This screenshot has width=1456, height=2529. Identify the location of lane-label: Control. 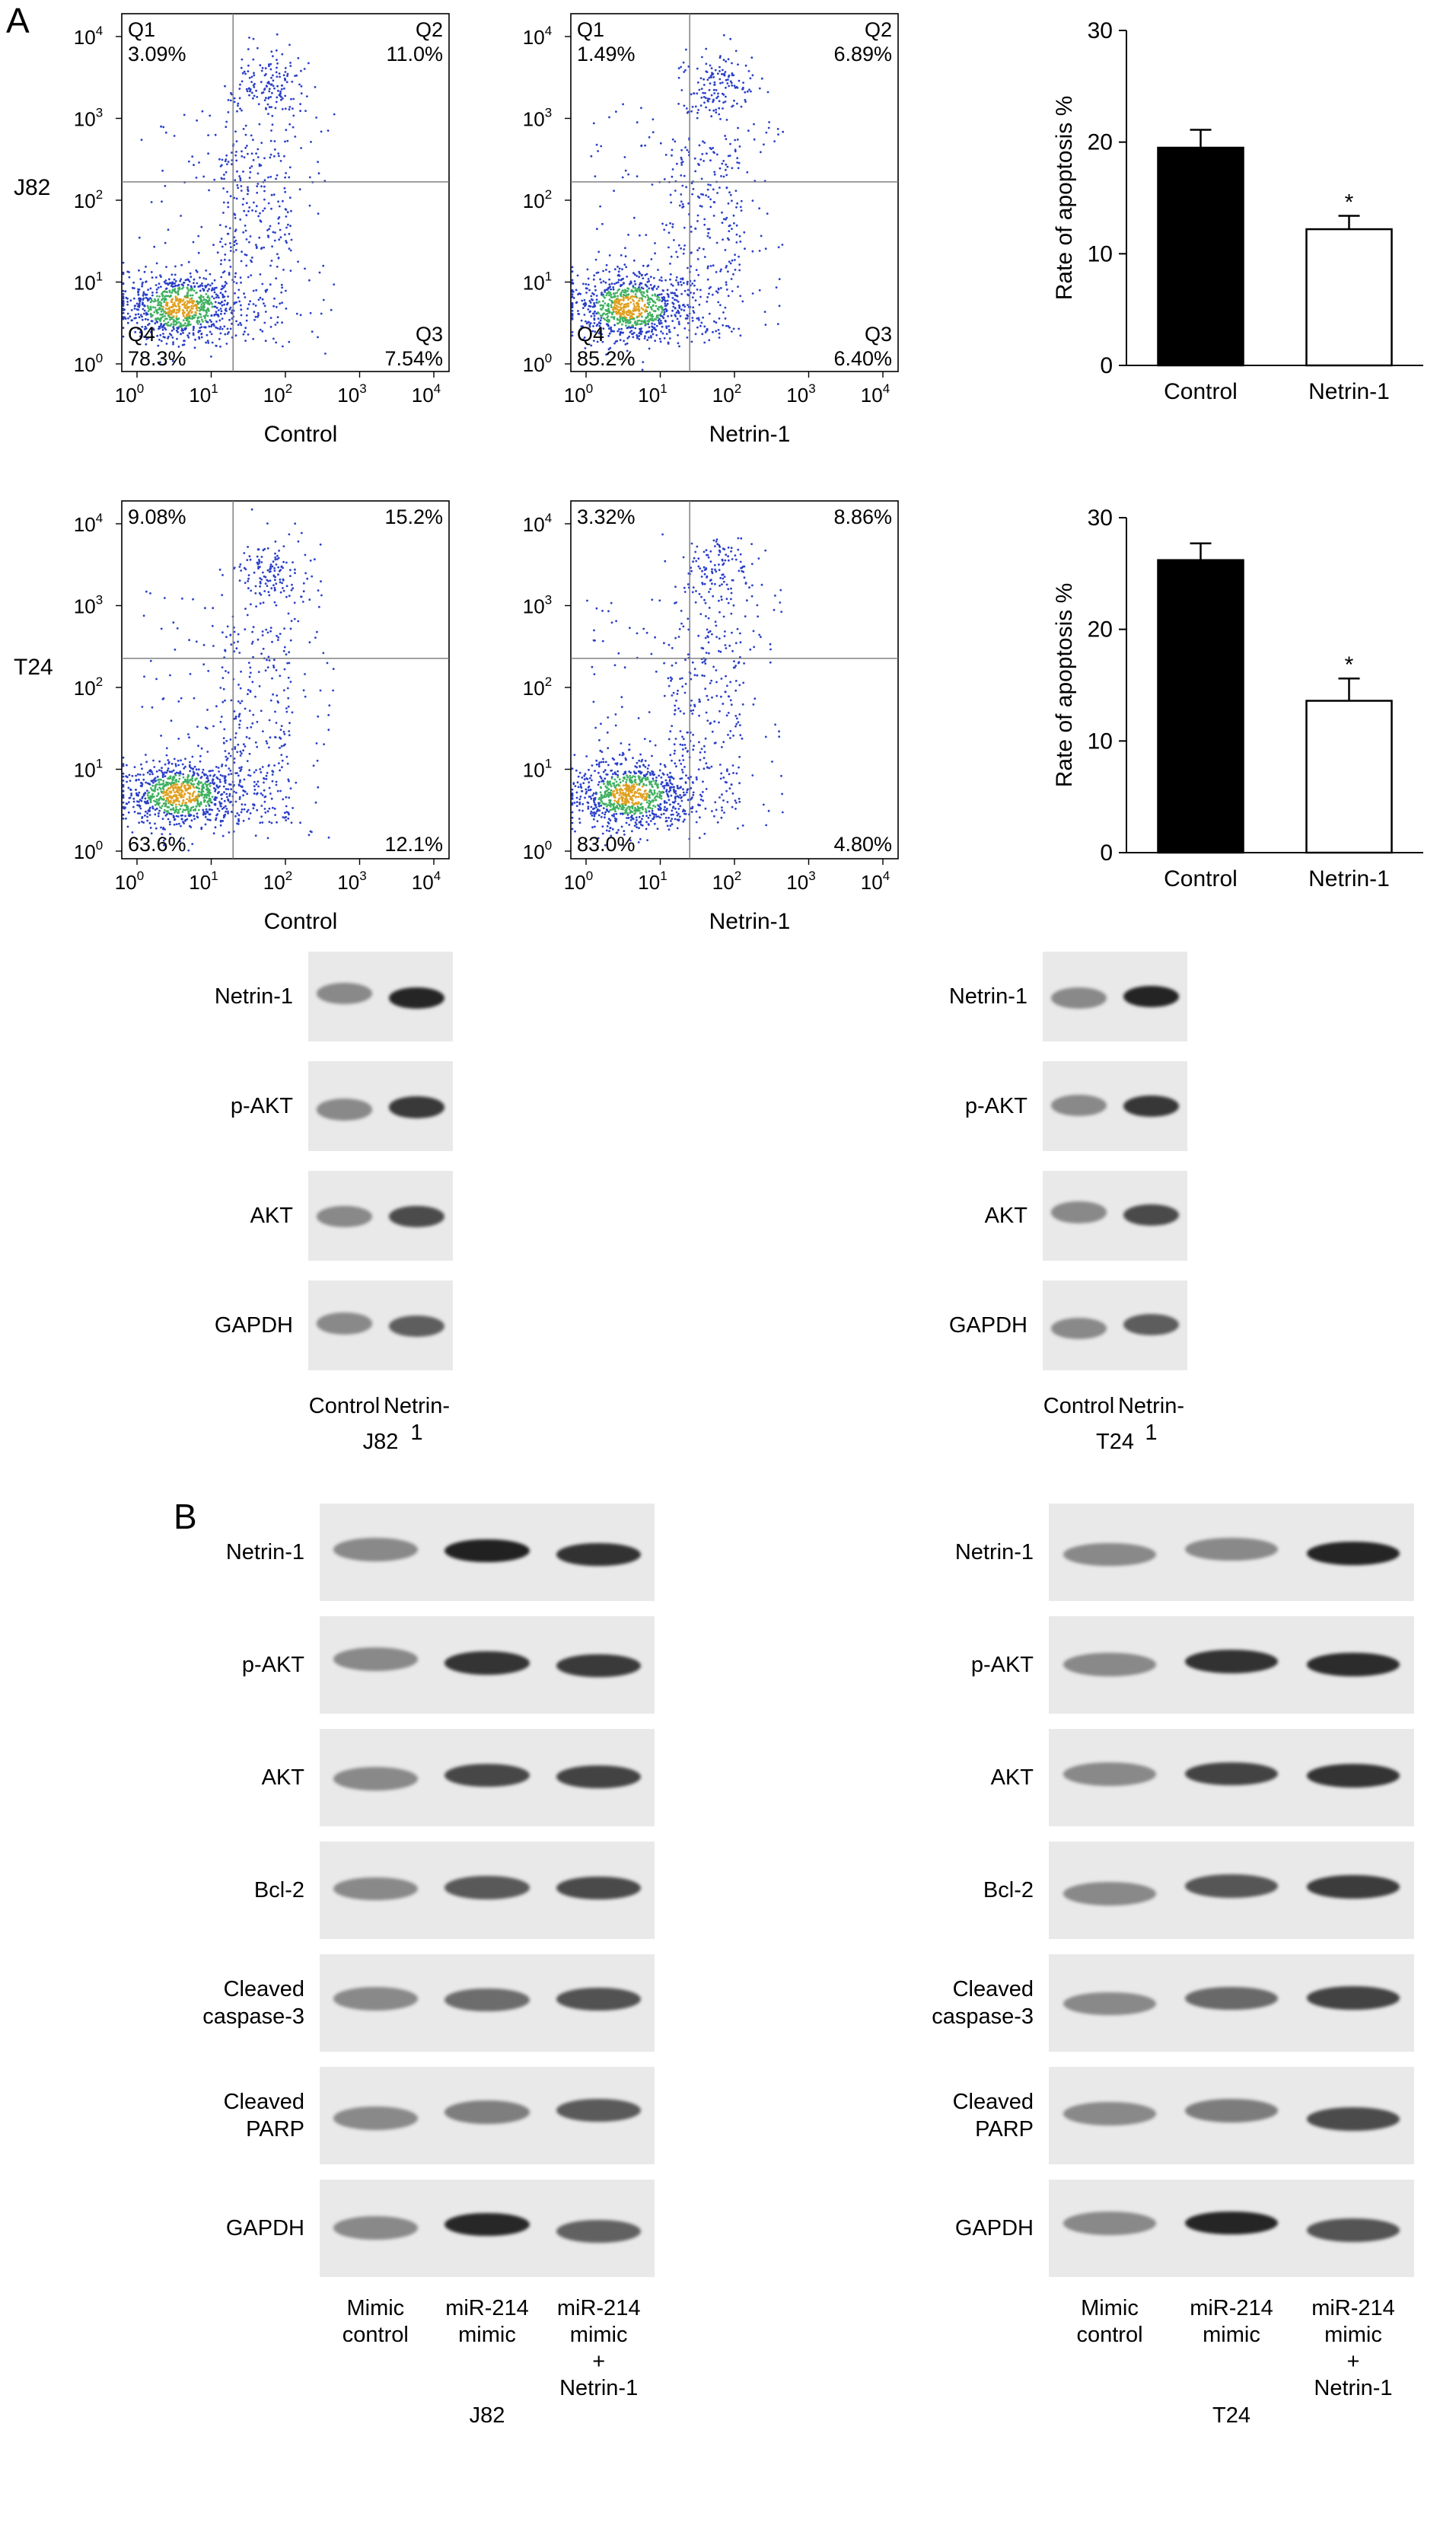
(1079, 1406).